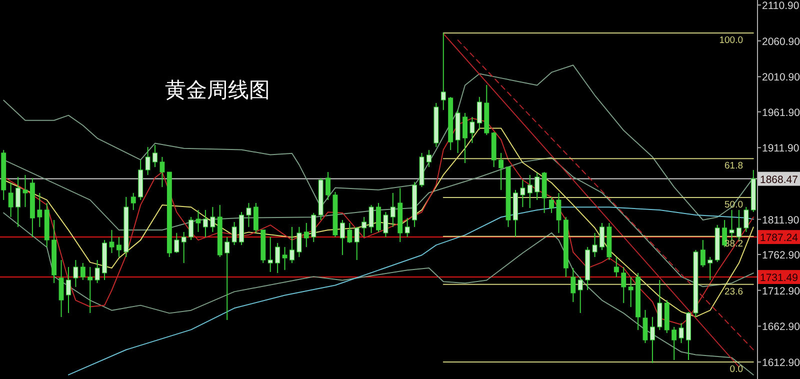  I want to click on series-label: 0.0, so click(736, 370).